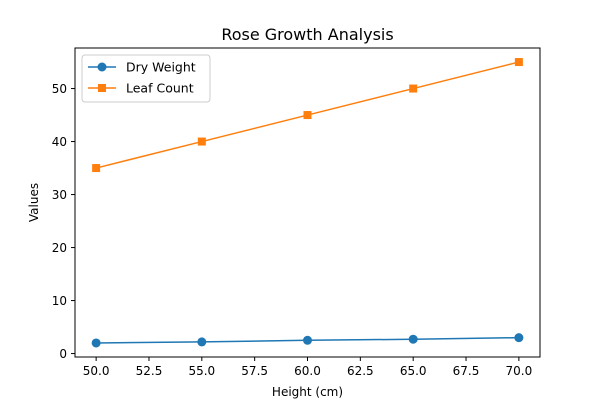  What do you see at coordinates (160, 88) in the screenshot?
I see `legend-label-leaf-count: Leaf Count` at bounding box center [160, 88].